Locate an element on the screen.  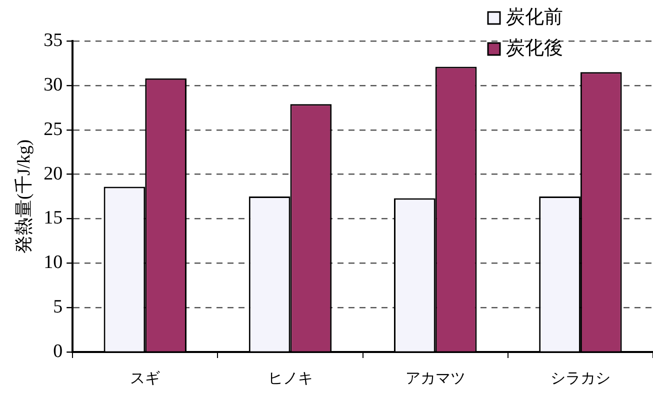
y-tick-label: 25 is located at coordinates (53, 129).